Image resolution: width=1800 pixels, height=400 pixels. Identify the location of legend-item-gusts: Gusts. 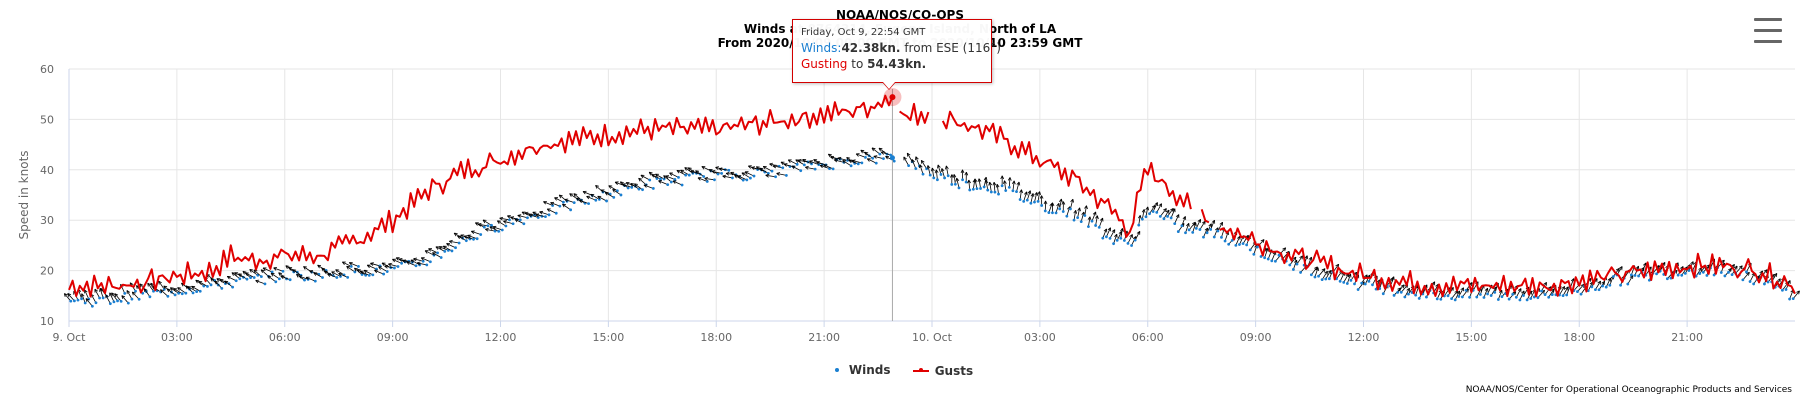
(942, 371).